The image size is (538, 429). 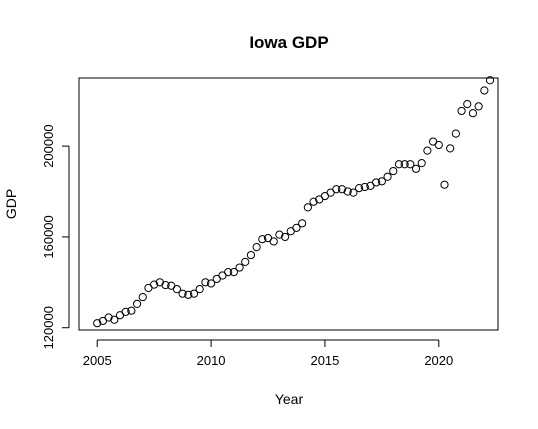 I want to click on chart-title: Iowa GDP, so click(x=288, y=42).